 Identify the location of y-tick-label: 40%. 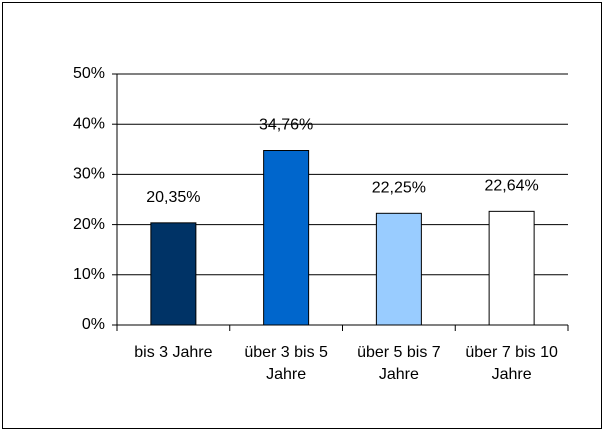
(89, 123).